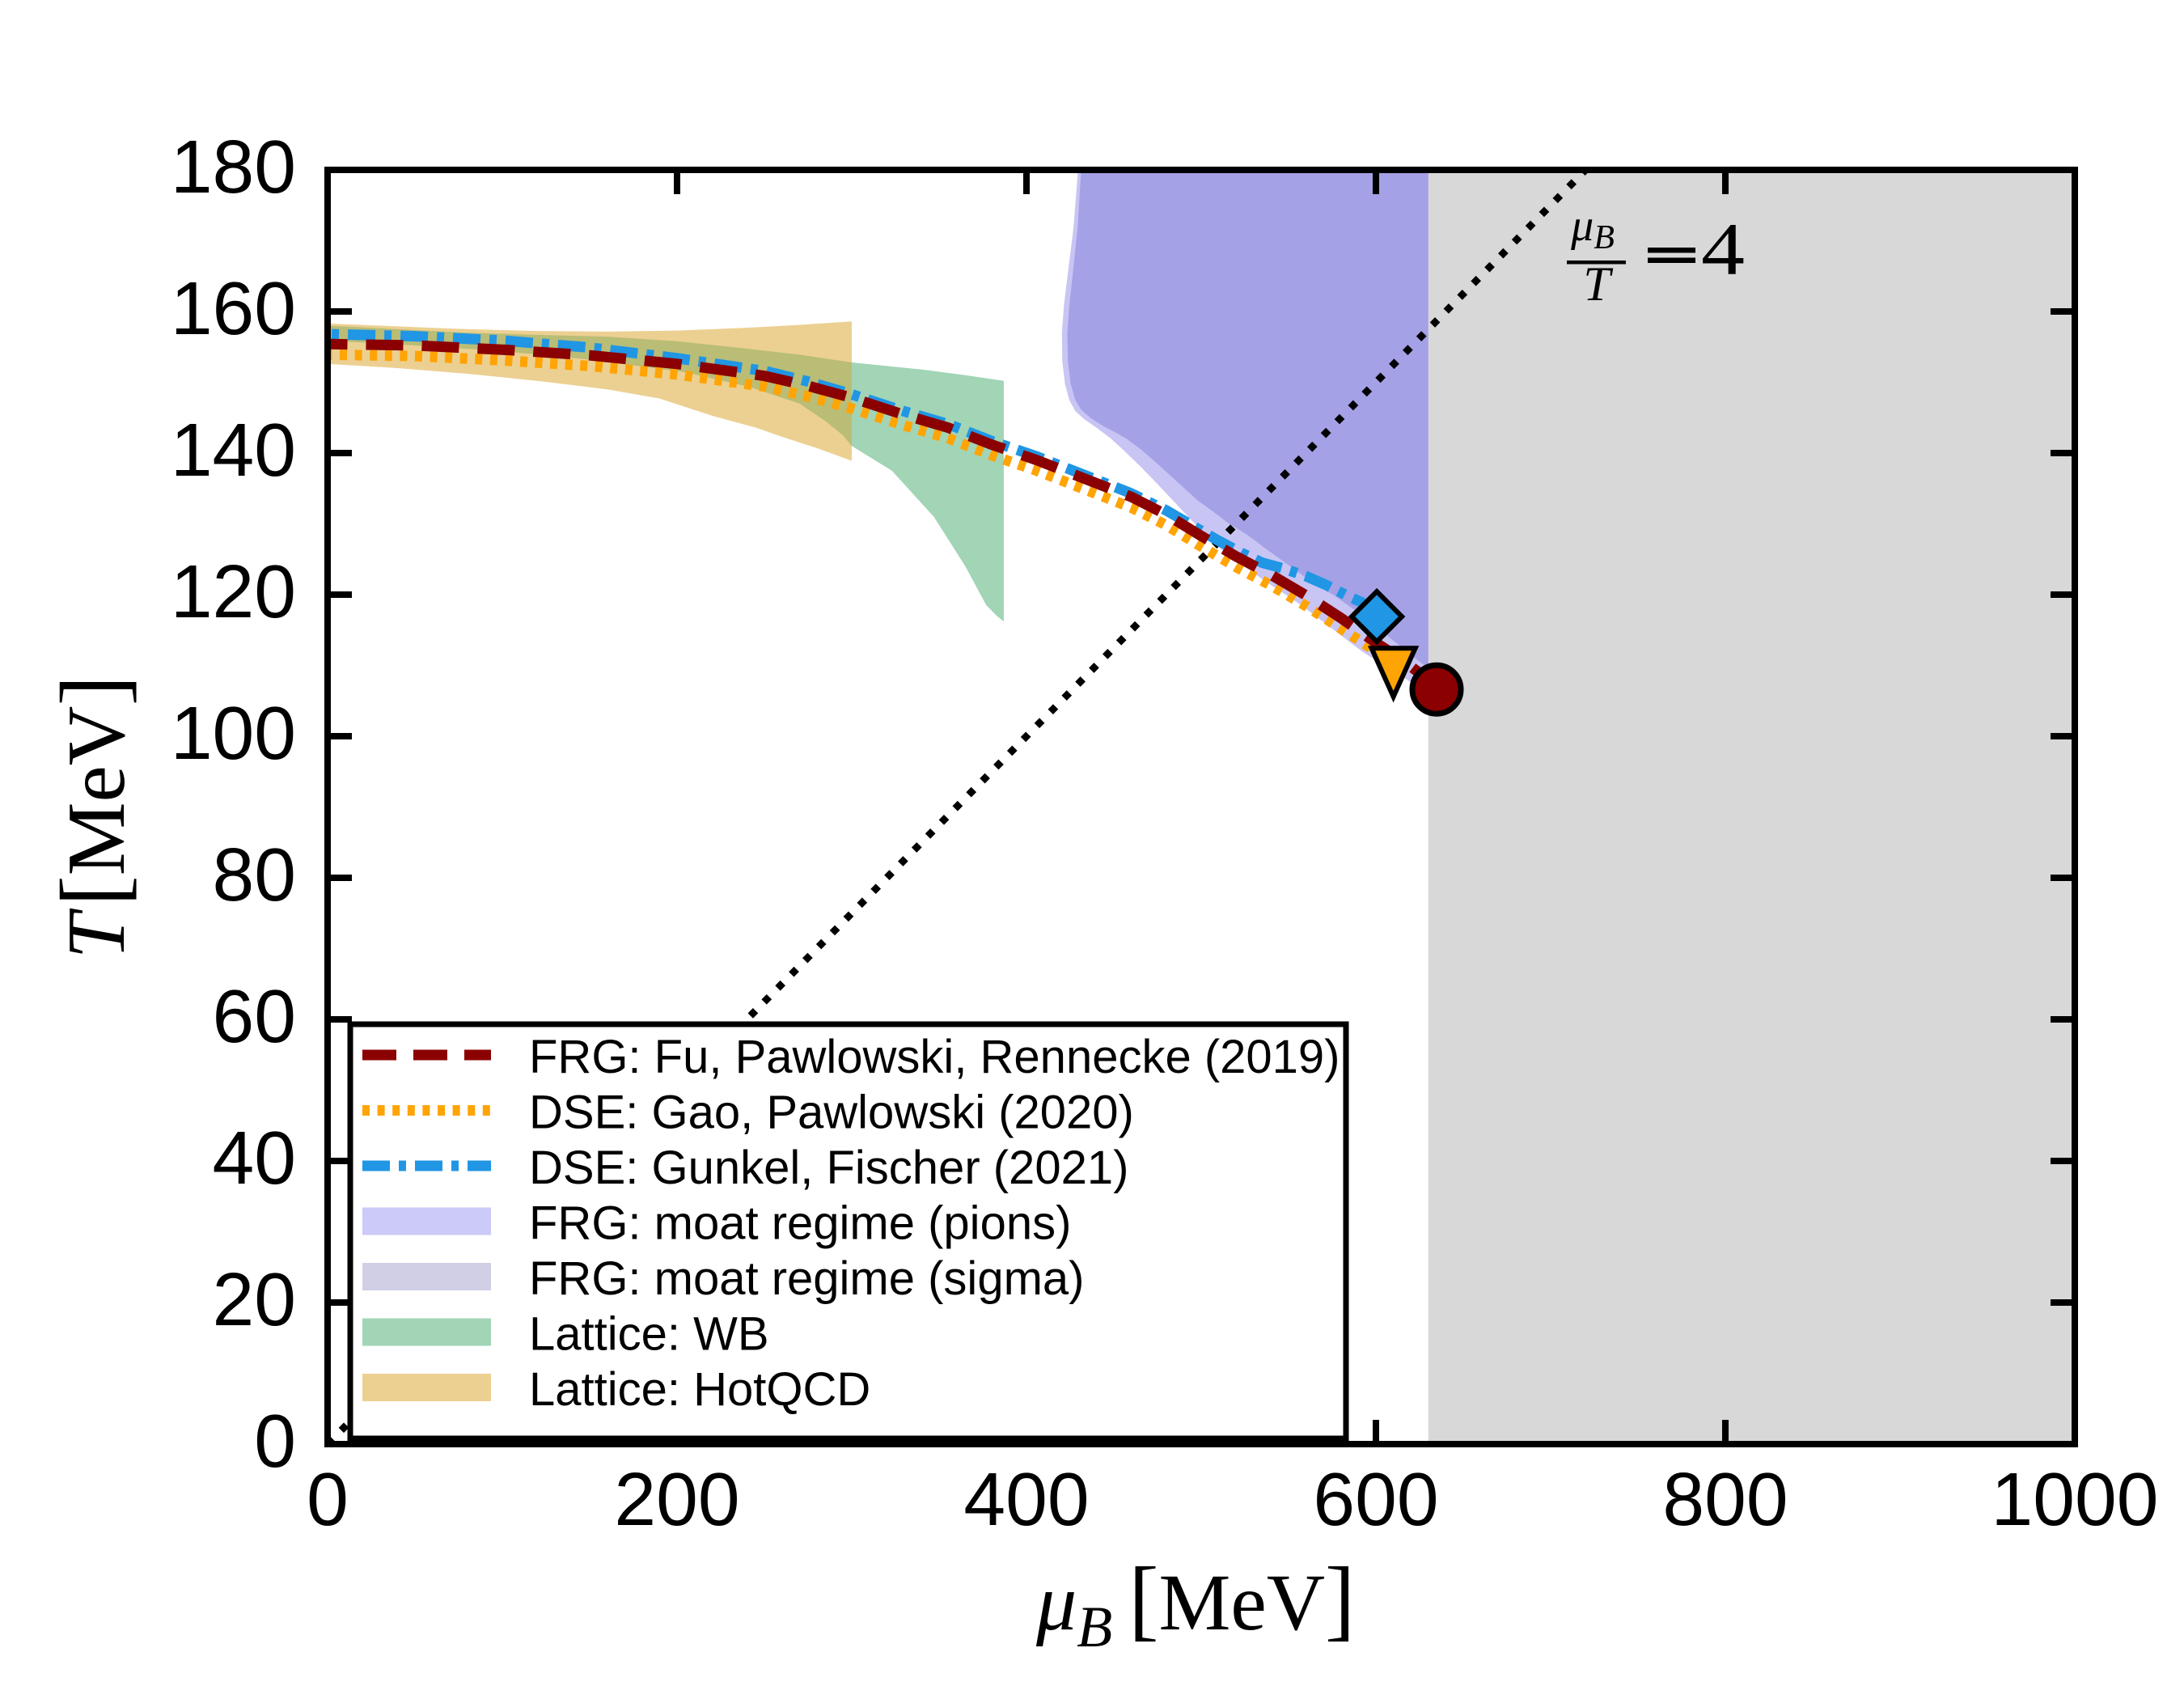  I want to click on svg-text:FRG: Fu, Pawlowski, Rennecke (: FRG: Fu, Pawlowski, Rennecke (2019), so click(935, 1057).